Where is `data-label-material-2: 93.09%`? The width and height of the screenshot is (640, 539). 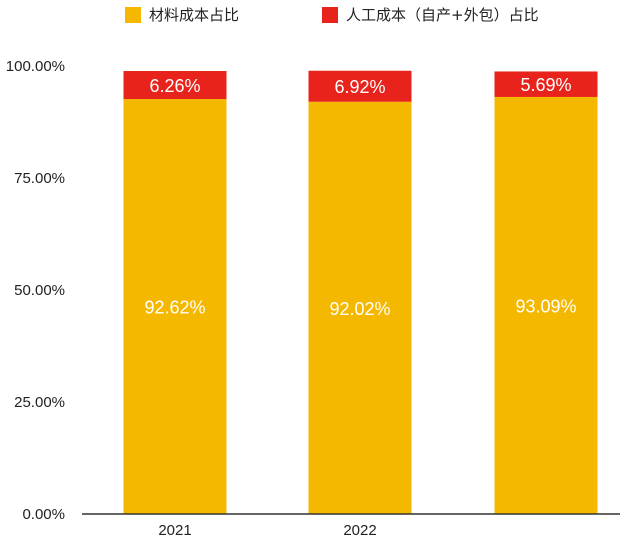 data-label-material-2: 93.09% is located at coordinates (545, 306).